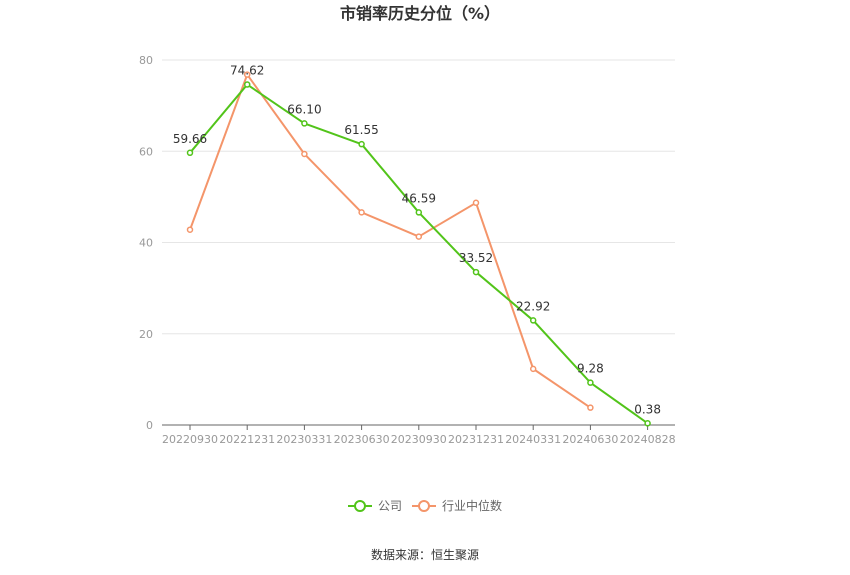 Image resolution: width=850 pixels, height=575 pixels. Describe the element at coordinates (146, 151) in the screenshot. I see `y-tick-label: 60` at that location.